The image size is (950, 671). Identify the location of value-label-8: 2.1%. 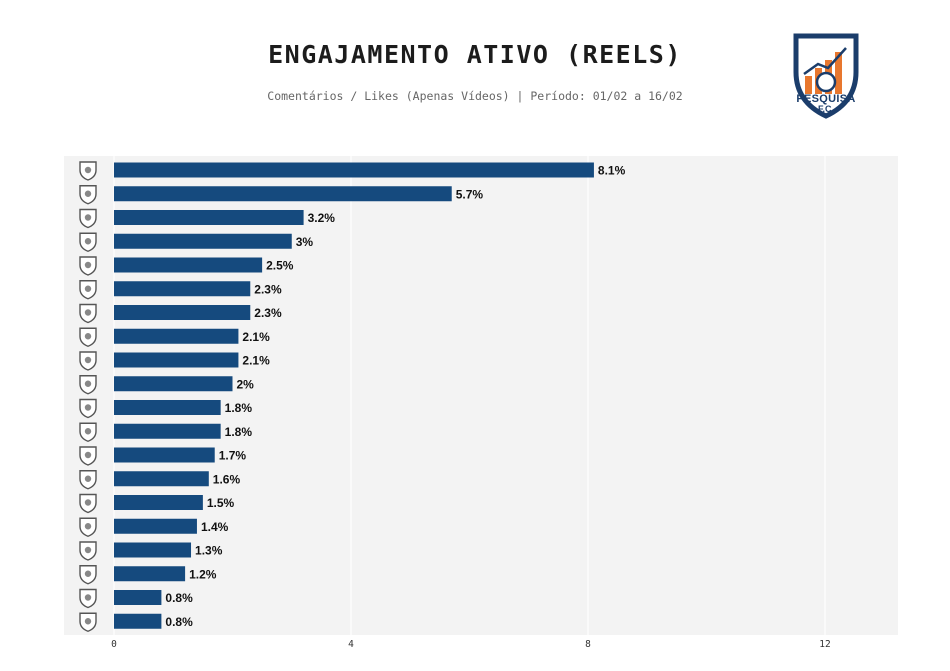
(256, 337).